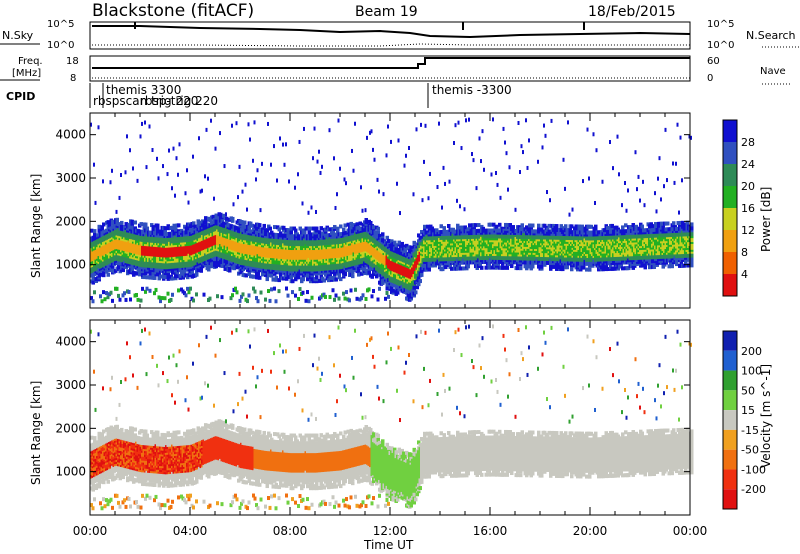 This screenshot has height=554, width=800. What do you see at coordinates (143, 90) in the screenshot?
I see `cpid-entry-1: themis 3300` at bounding box center [143, 90].